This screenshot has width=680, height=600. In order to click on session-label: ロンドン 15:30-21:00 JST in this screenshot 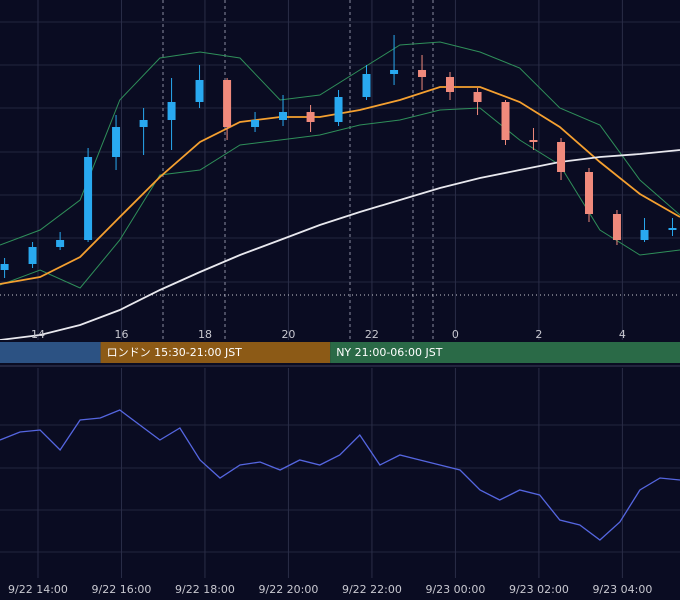, I will do `click(175, 352)`.